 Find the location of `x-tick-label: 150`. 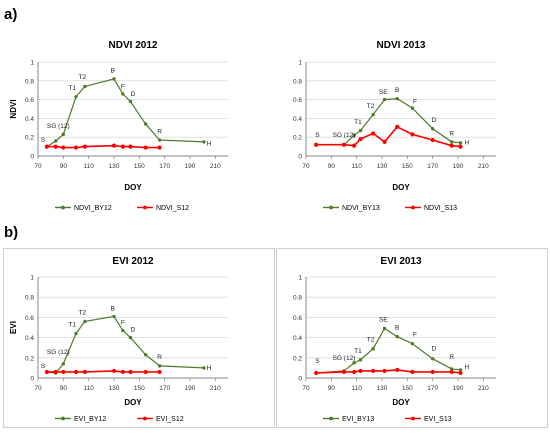

x-tick-label: 150 is located at coordinates (407, 166).